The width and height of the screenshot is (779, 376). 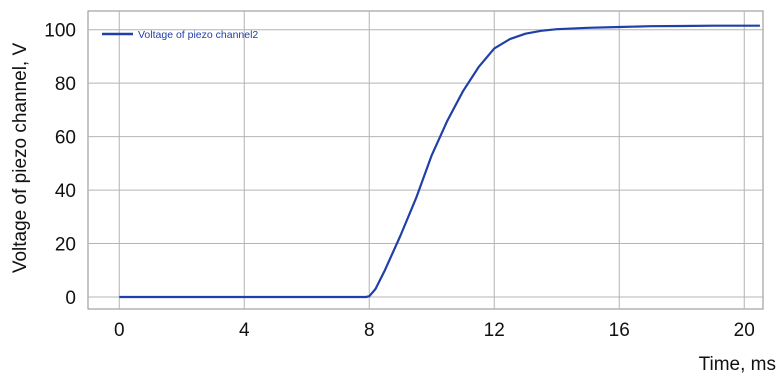 I want to click on legend: Voltage of piezo channel2, so click(x=180, y=35).